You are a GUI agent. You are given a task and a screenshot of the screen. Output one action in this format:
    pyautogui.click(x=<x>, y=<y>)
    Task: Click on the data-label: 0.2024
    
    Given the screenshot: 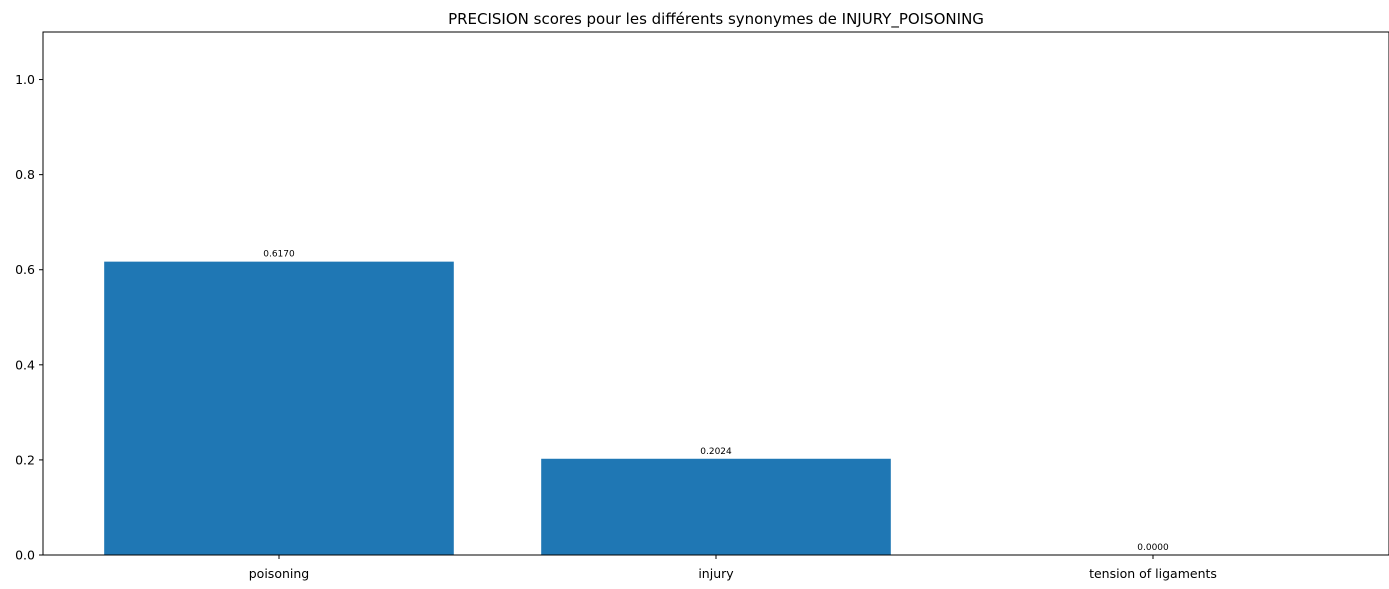 What is the action you would take?
    pyautogui.click(x=716, y=452)
    